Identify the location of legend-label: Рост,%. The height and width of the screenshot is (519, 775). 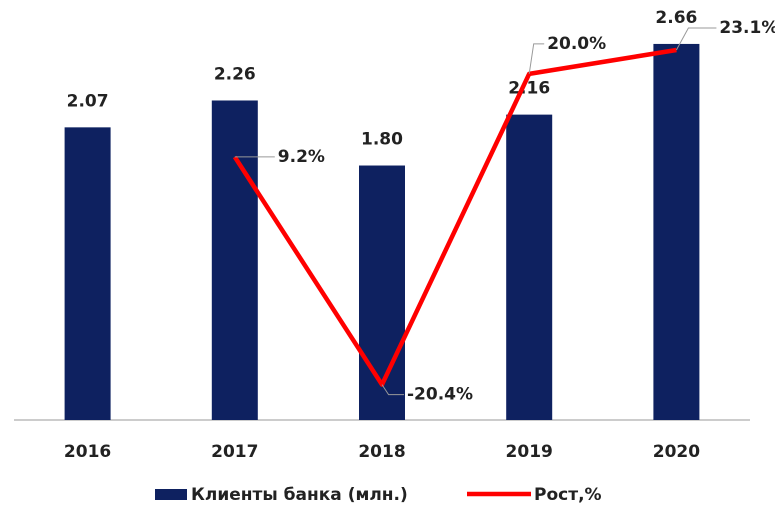
(568, 495).